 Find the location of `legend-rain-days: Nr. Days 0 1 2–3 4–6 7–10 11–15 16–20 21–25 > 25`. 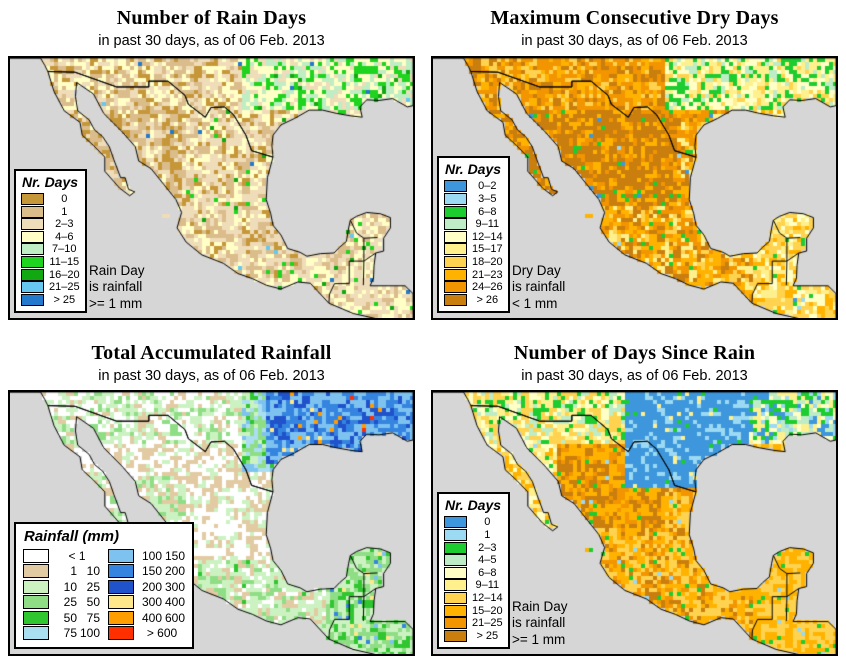

legend-rain-days: Nr. Days 0 1 2–3 4–6 7–10 11–15 16–20 21–25 > 25 is located at coordinates (50, 240).